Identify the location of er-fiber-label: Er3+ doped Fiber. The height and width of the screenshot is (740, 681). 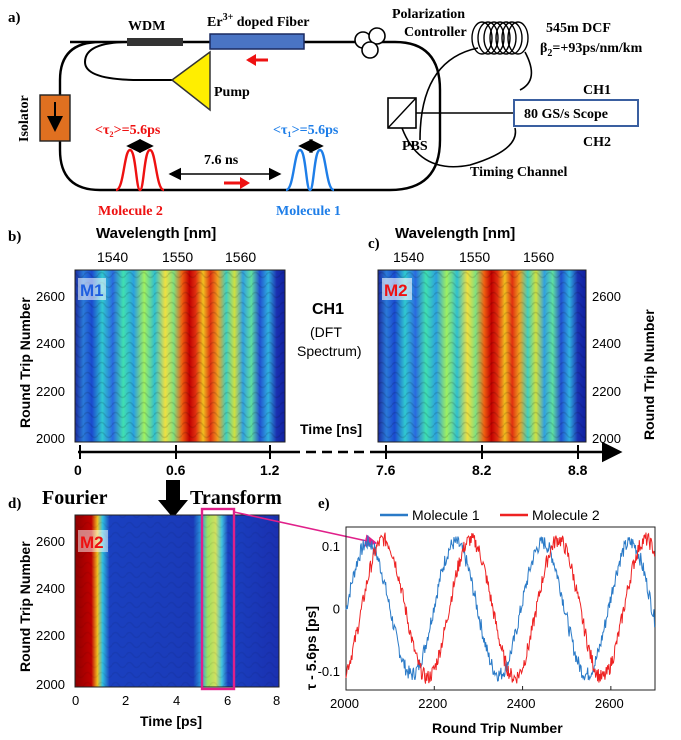
(258, 21).